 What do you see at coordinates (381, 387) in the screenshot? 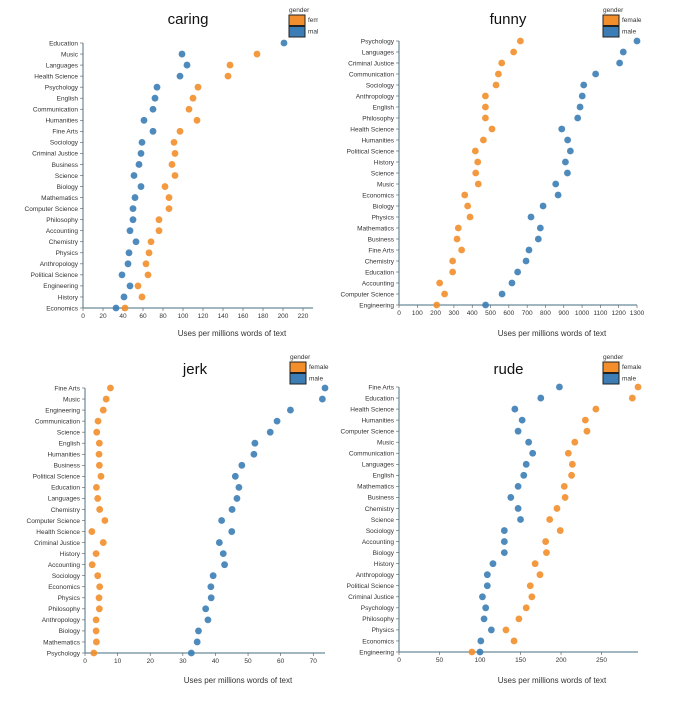
I see `y-tick-label: Fine Arts` at bounding box center [381, 387].